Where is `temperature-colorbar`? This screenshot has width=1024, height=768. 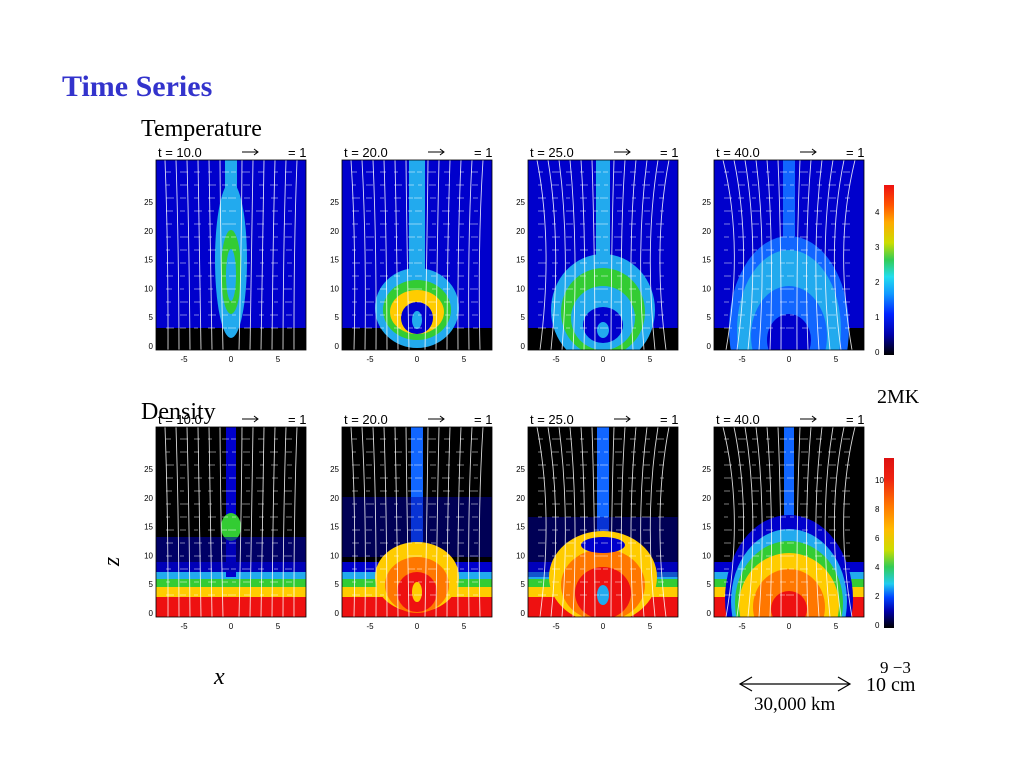 temperature-colorbar is located at coordinates (889, 270).